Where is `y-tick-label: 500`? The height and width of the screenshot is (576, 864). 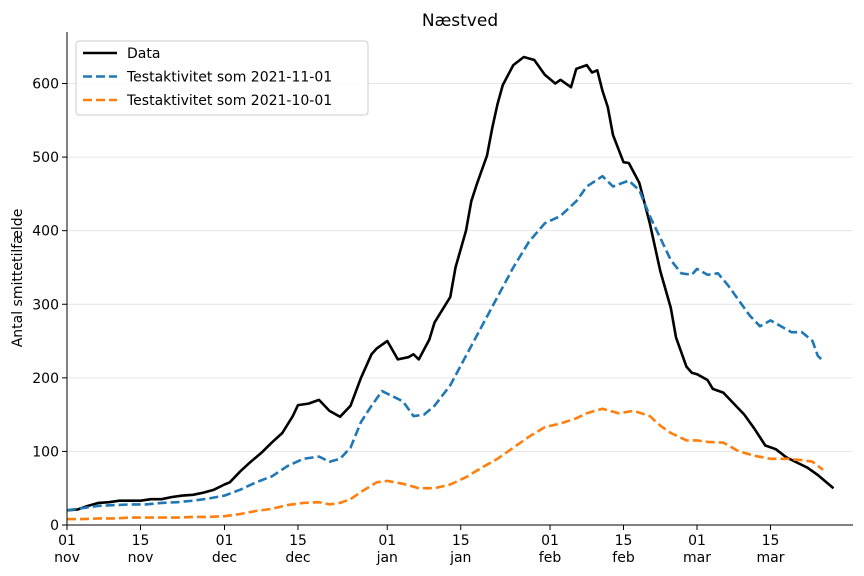
y-tick-label: 500 is located at coordinates (45, 158).